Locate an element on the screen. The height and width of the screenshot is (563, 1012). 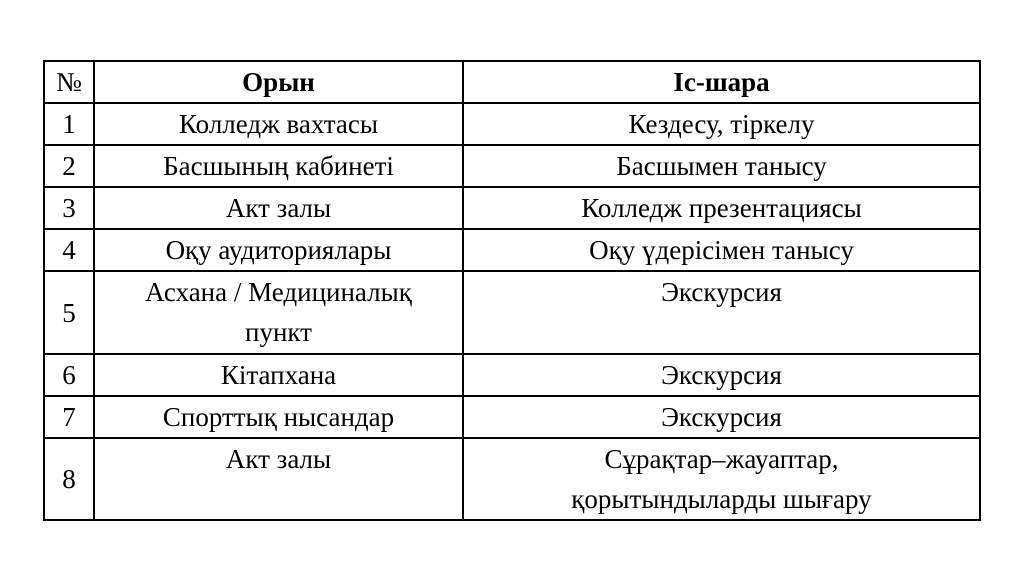
cell-event: Колледж презентациясы is located at coordinates (721, 208).